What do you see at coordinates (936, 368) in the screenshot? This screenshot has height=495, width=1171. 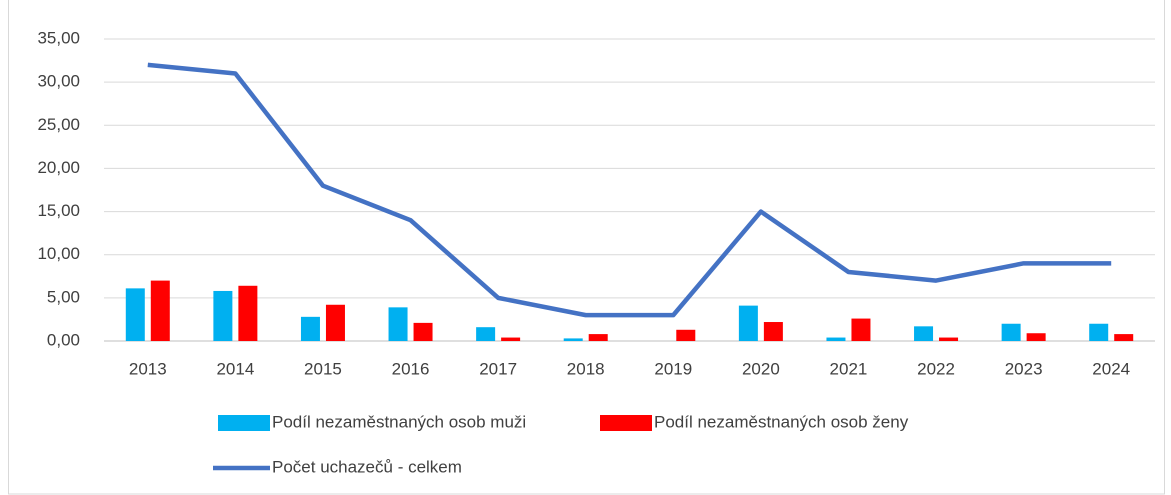 I see `x-tick-label: 2022` at bounding box center [936, 368].